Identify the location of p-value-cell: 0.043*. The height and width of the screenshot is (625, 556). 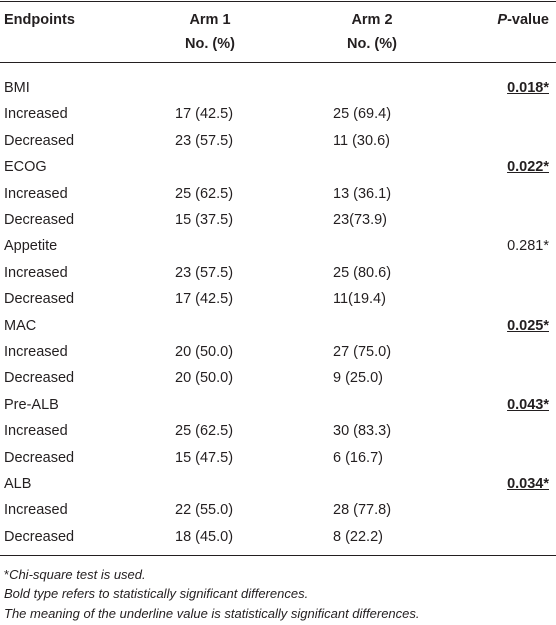
(528, 404).